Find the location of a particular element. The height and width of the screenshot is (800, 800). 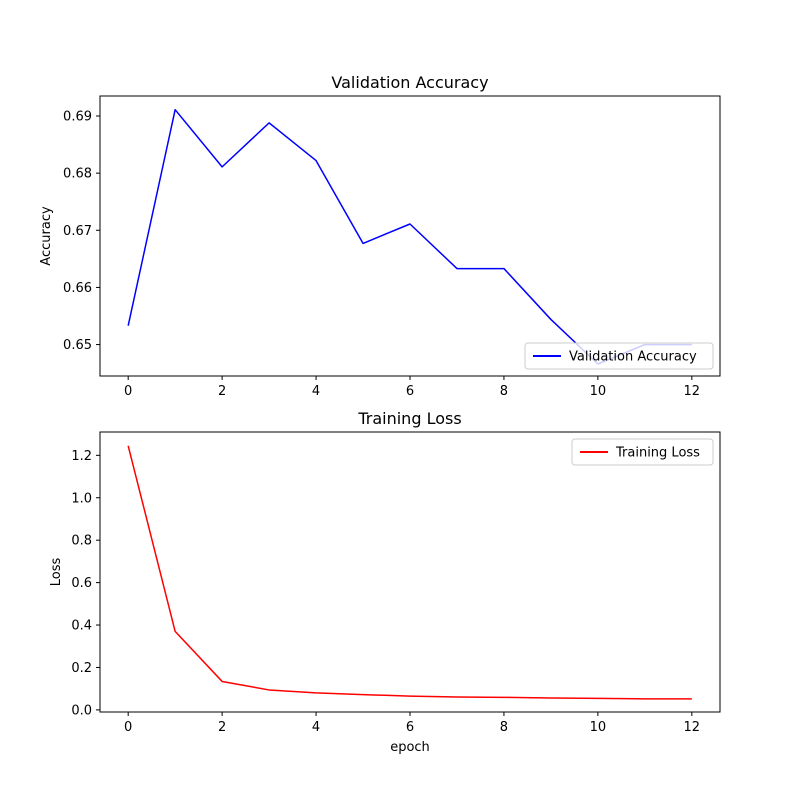

y-tick-label: 0.0 is located at coordinates (81, 710).